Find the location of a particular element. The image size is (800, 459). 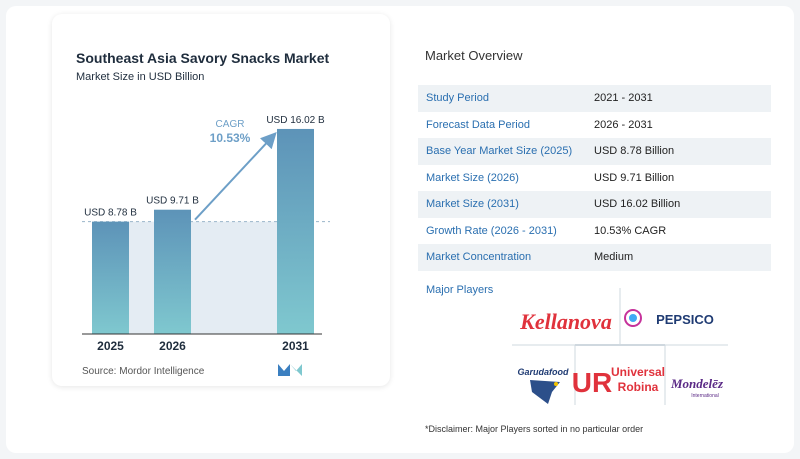

value-label: USD 8.78 B is located at coordinates (110, 213).